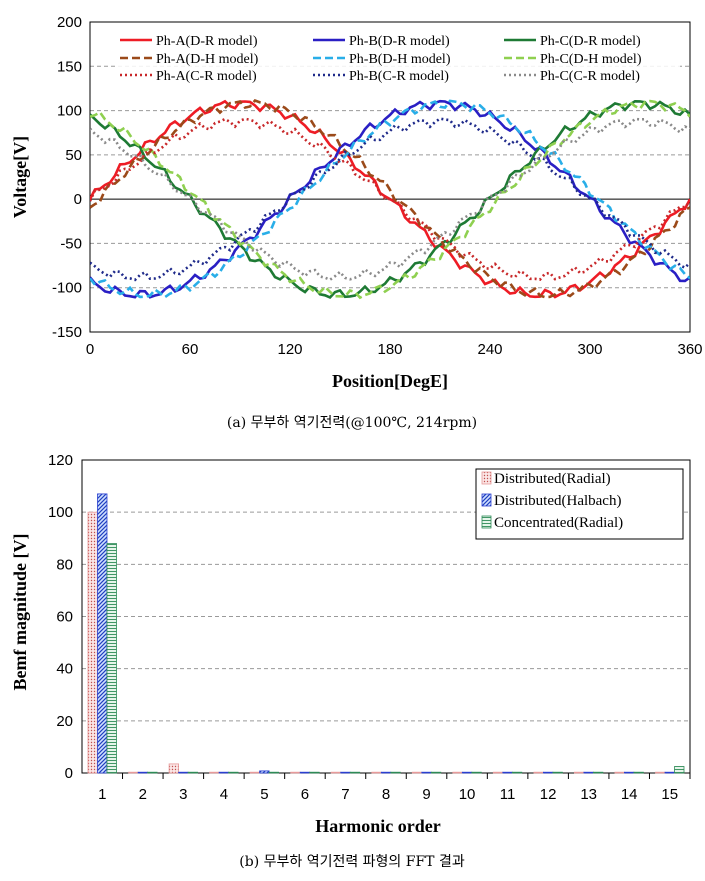 The width and height of the screenshot is (705, 881). Describe the element at coordinates (376, 772) in the screenshot. I see `bar-h8-distributed-radial-` at that location.